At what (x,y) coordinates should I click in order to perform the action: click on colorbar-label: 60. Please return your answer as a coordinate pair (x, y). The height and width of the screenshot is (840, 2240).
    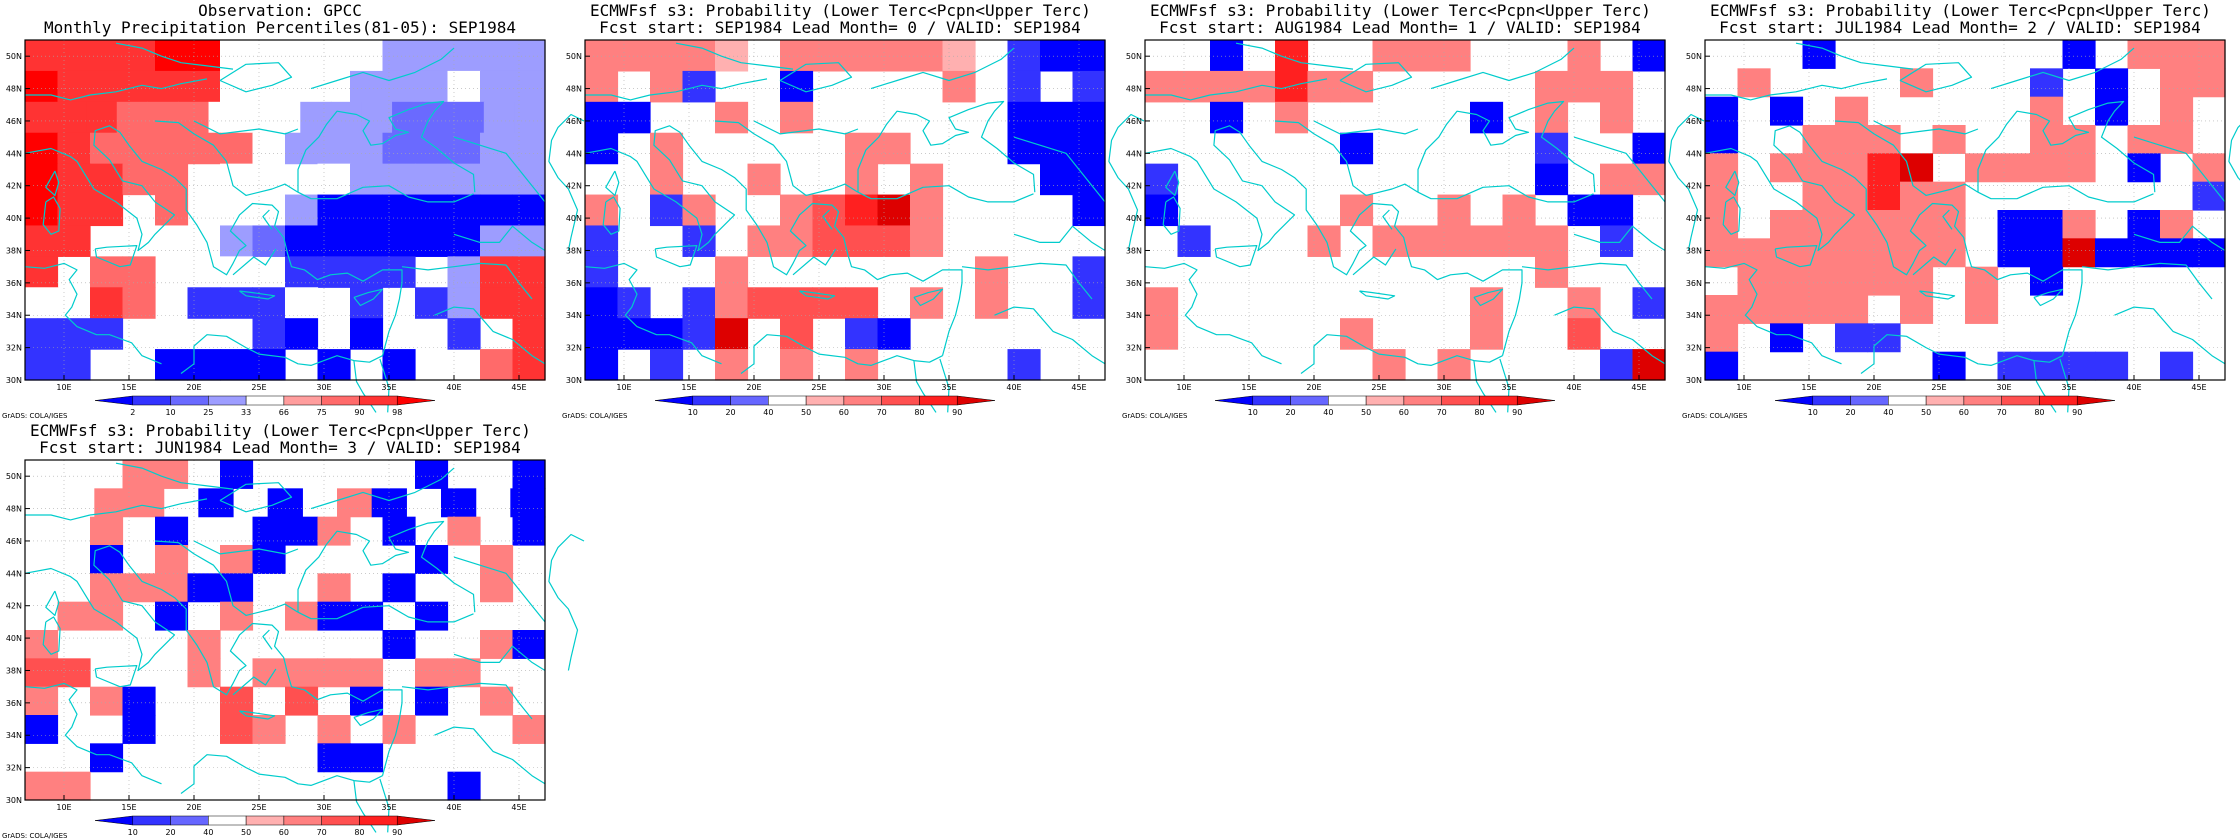
    Looking at the image, I should click on (844, 412).